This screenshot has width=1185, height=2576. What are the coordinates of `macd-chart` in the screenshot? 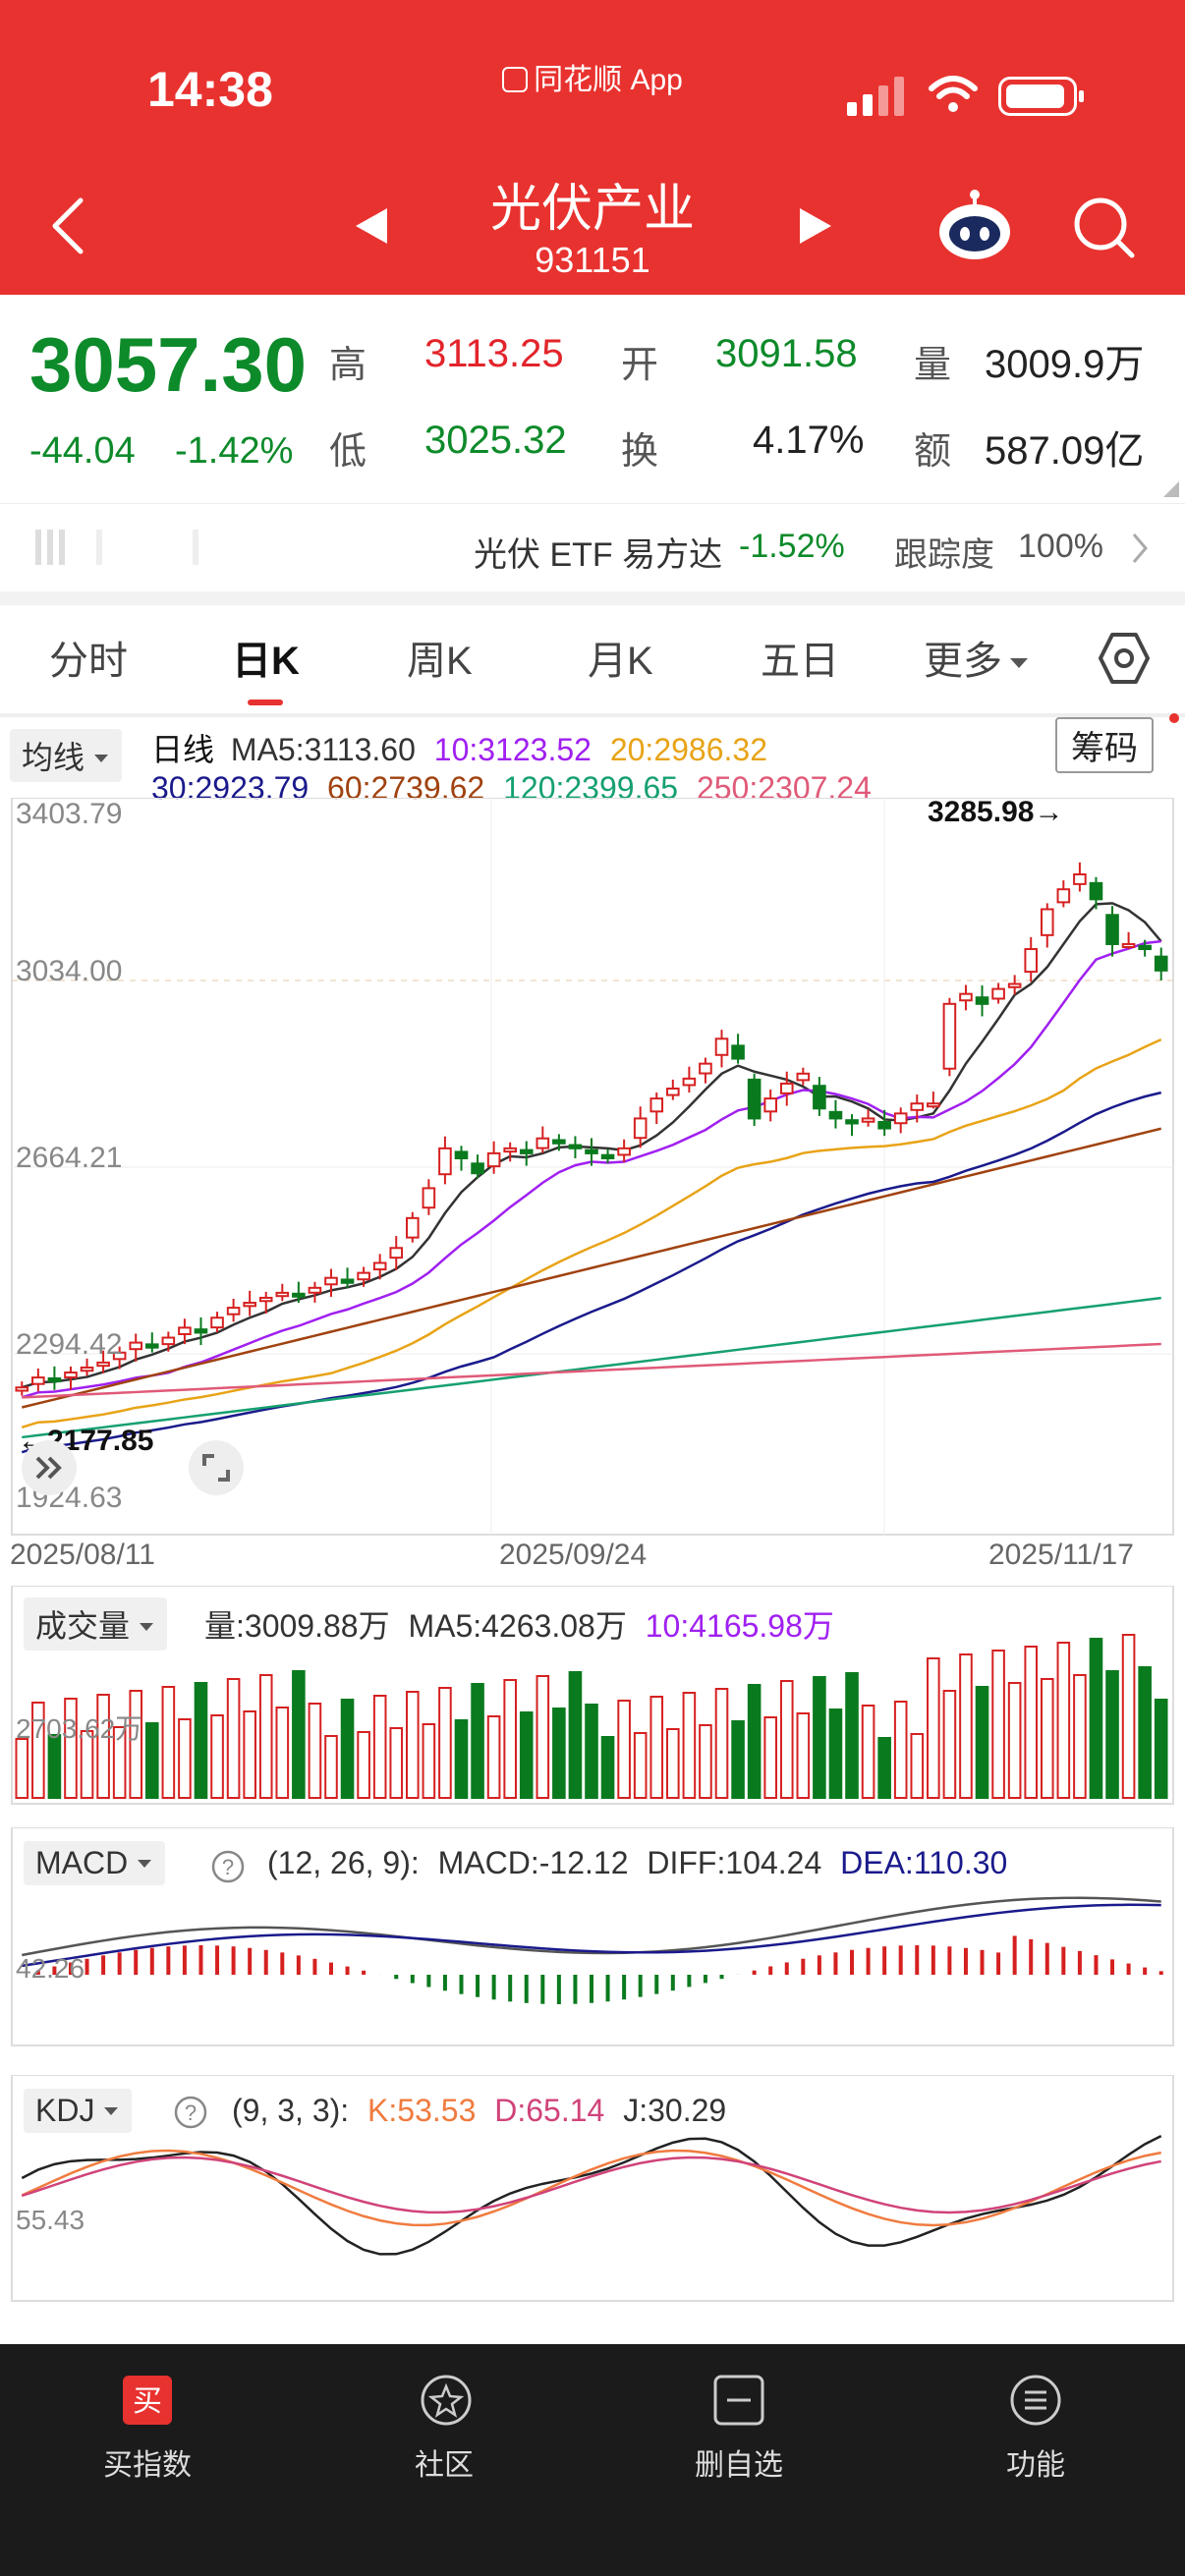 It's located at (592, 1940).